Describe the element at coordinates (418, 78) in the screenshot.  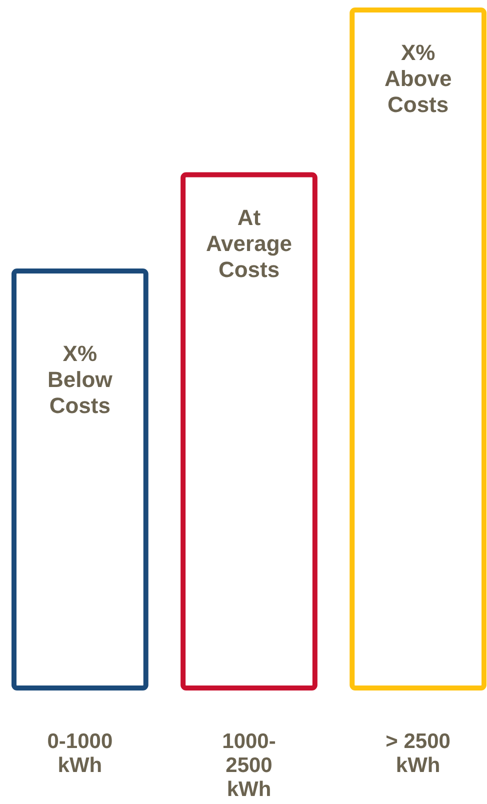
I see `annotation: X% Above Costs` at that location.